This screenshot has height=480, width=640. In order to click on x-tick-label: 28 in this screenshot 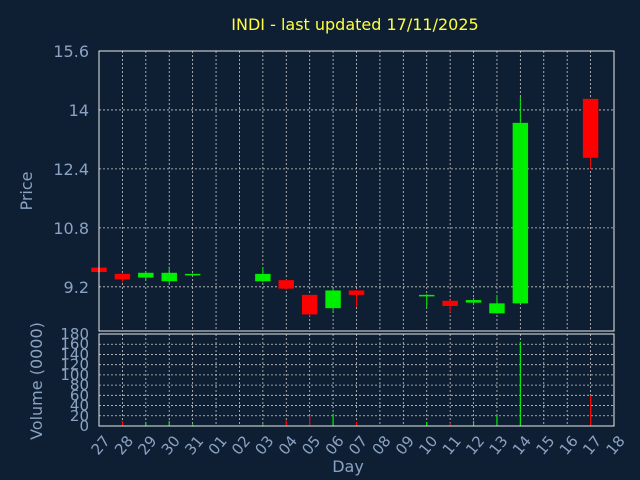, I will do `click(124, 445)`.